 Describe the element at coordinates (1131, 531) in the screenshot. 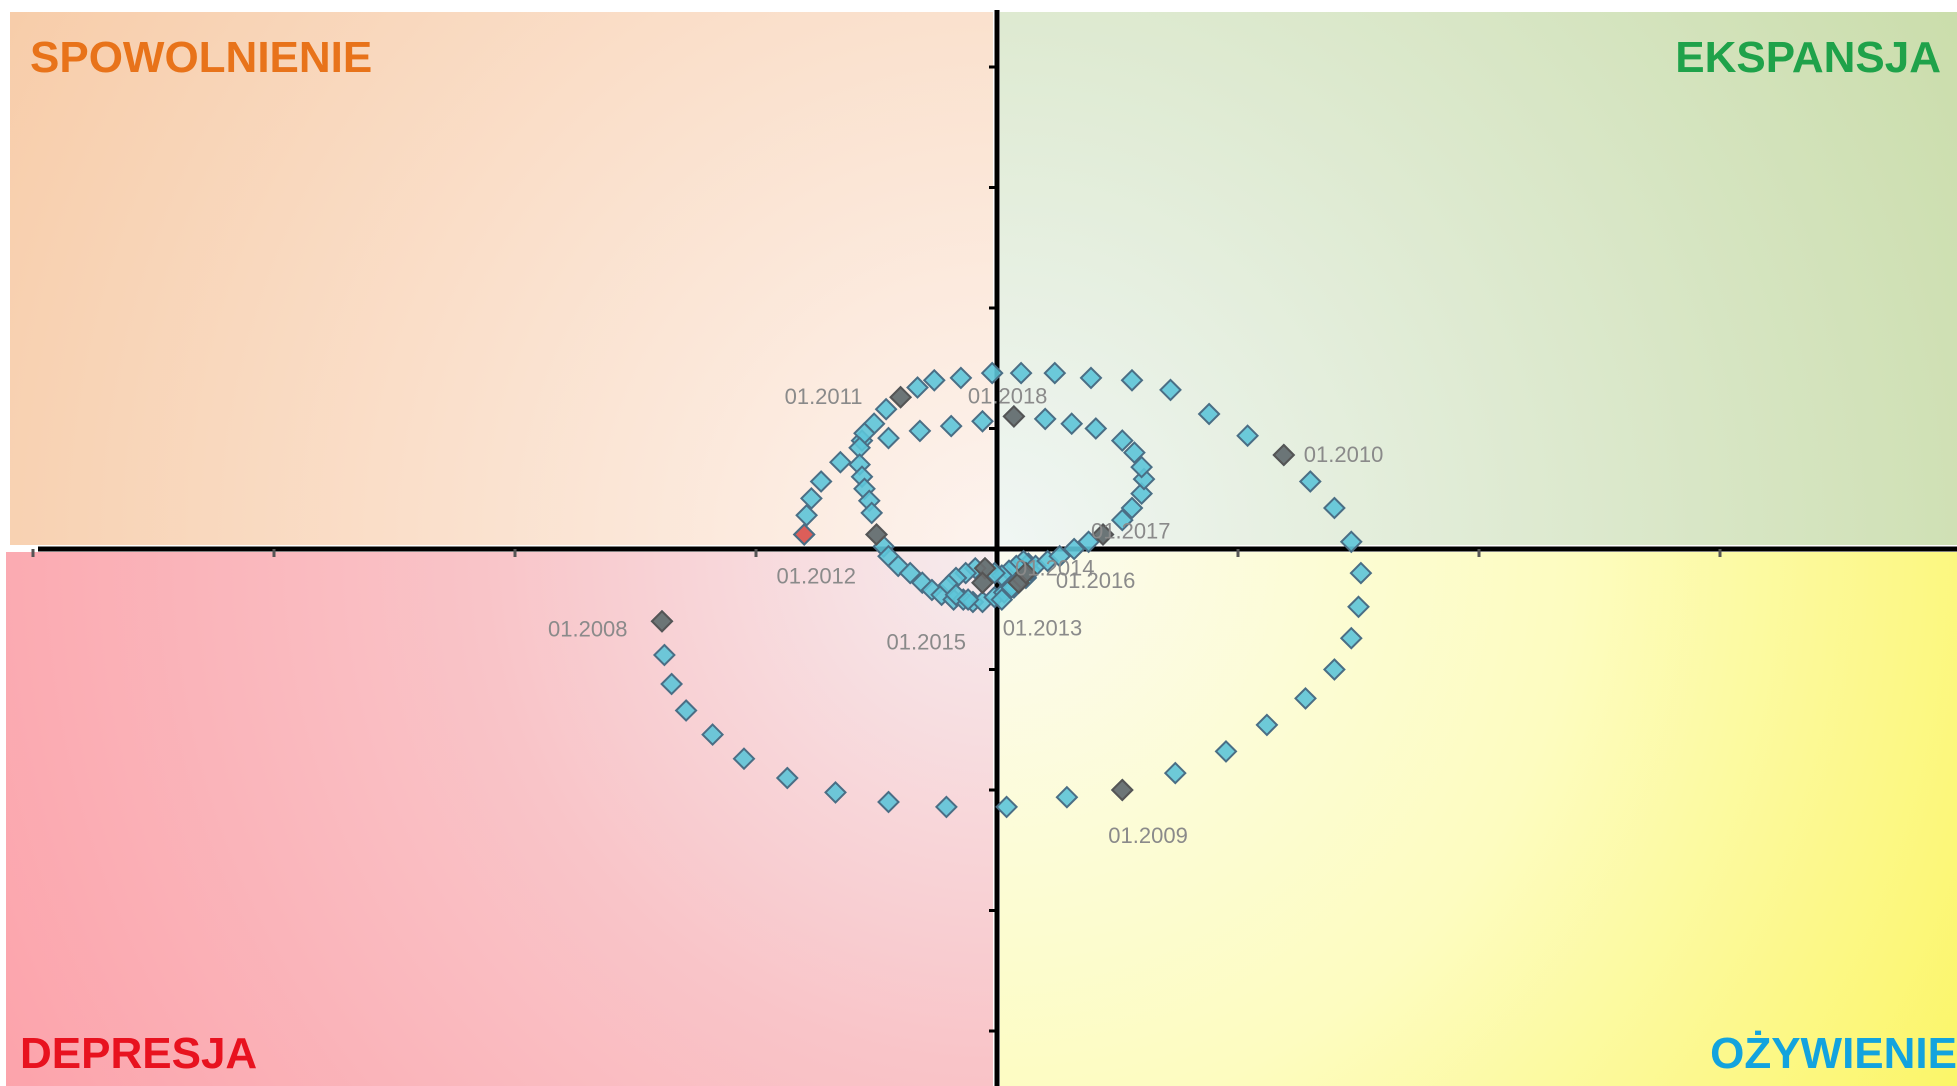

I see `data-label: 01.2017` at that location.